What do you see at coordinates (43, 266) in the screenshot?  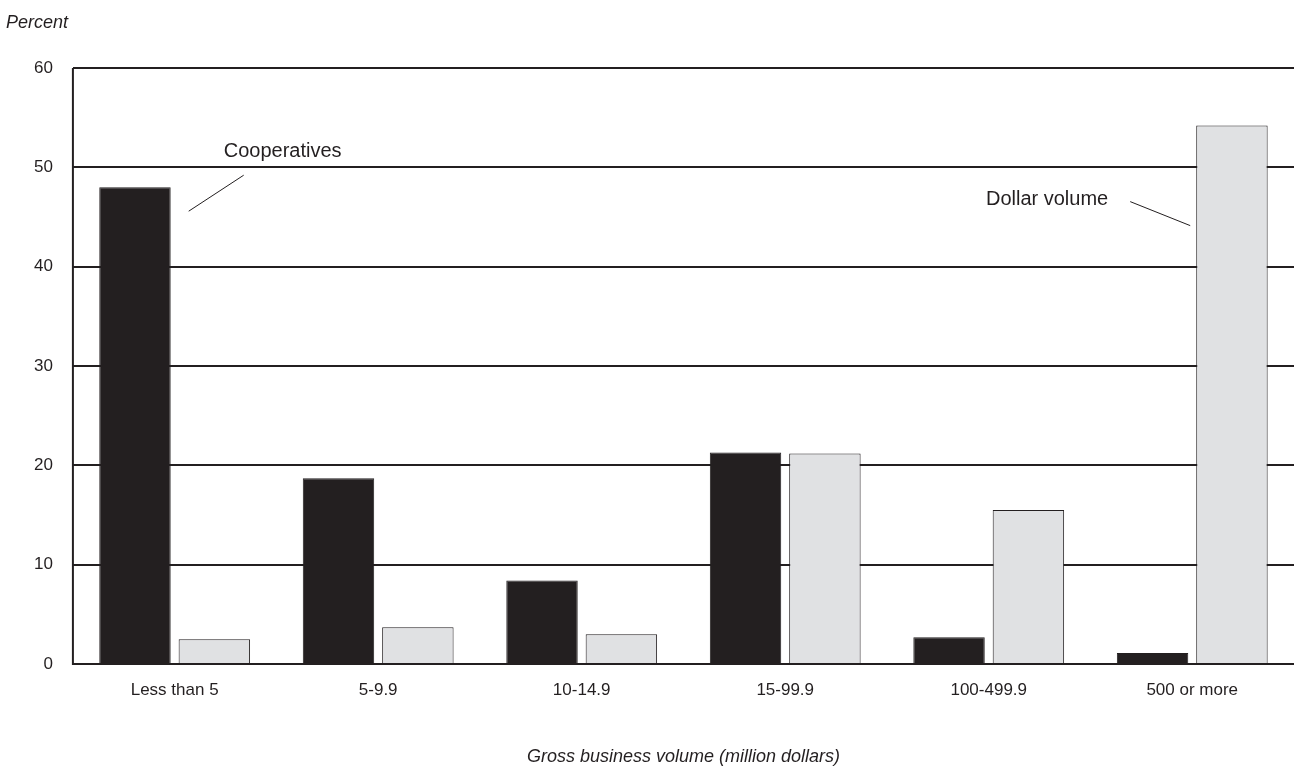 I see `y-tick-label: 40` at bounding box center [43, 266].